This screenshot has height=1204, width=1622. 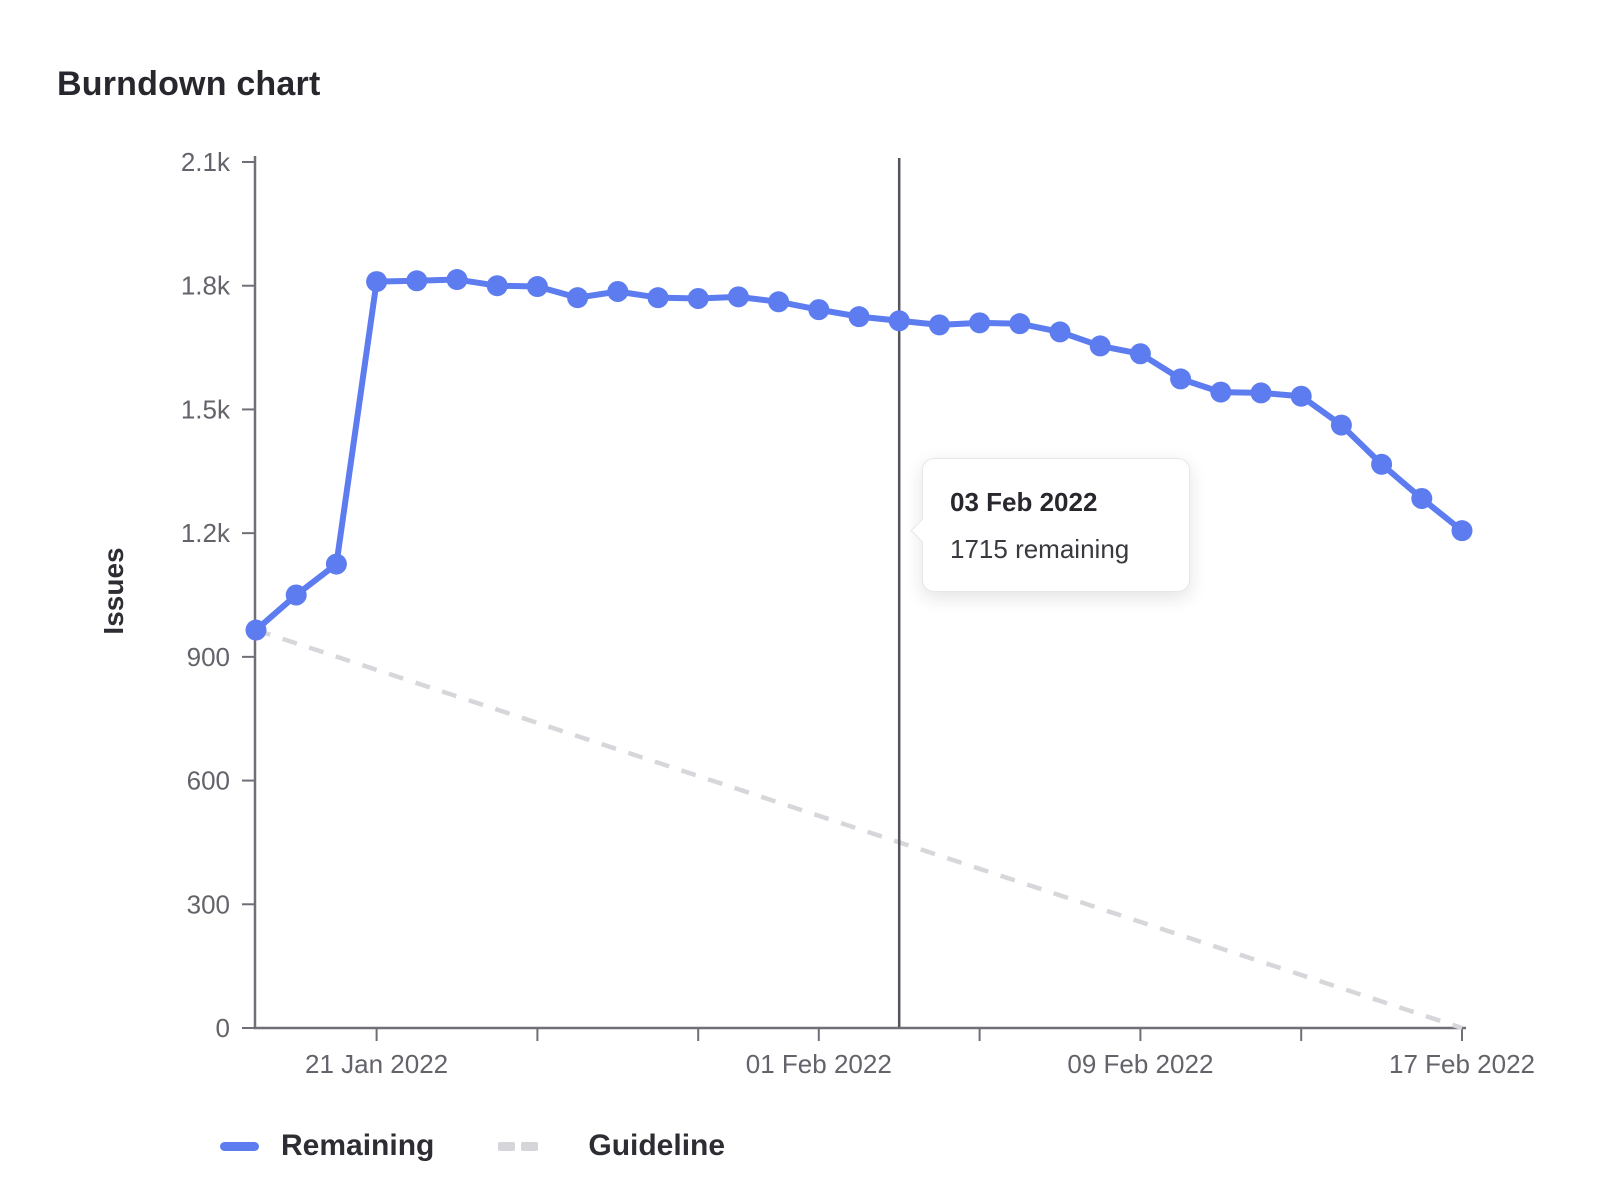 What do you see at coordinates (472, 1146) in the screenshot?
I see `chart-legend: Remaining Guideline` at bounding box center [472, 1146].